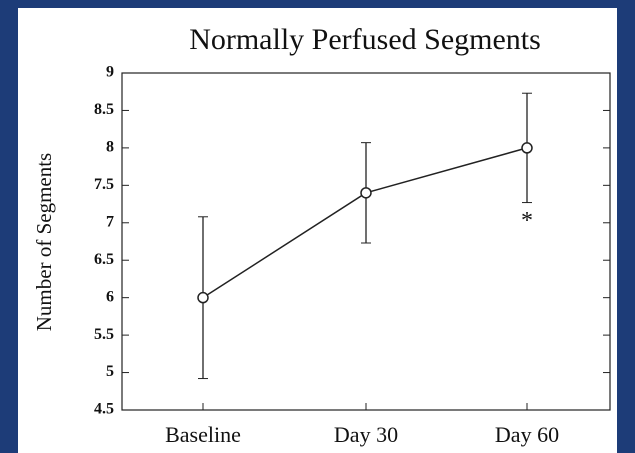  I want to click on y-tick-label: 9, so click(110, 72).